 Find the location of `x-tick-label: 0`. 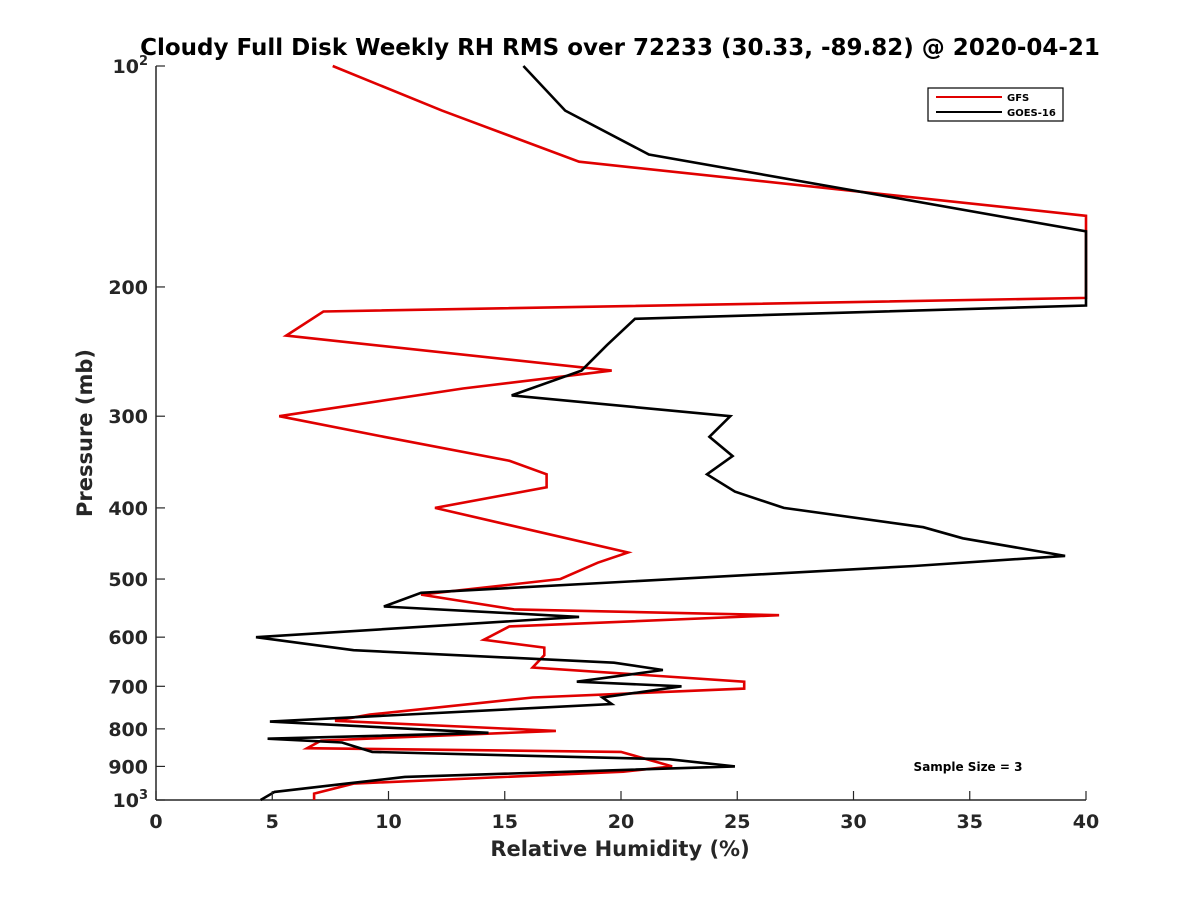

x-tick-label: 0 is located at coordinates (155, 822).